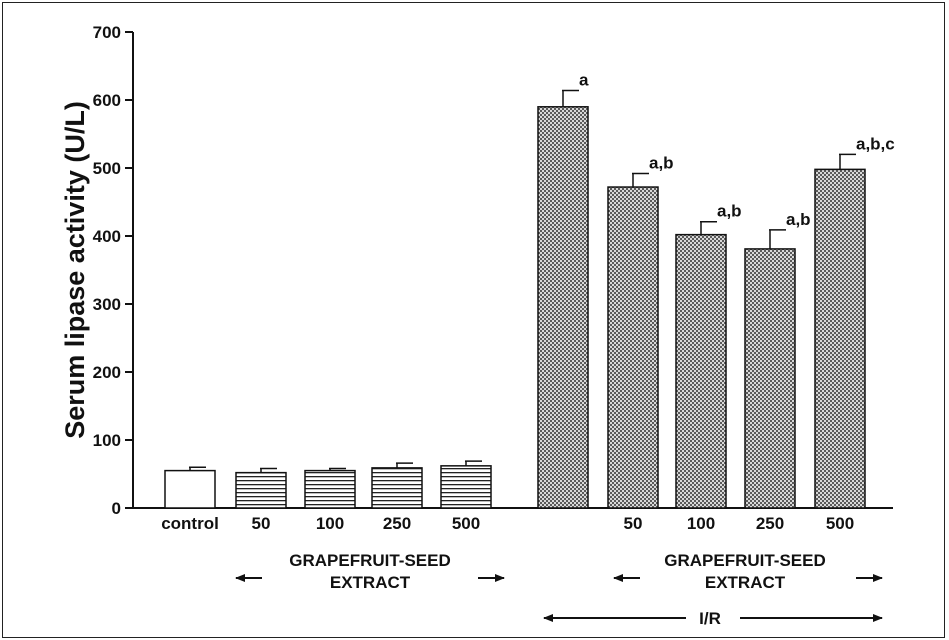  I want to click on y-tick-label: 100, so click(107, 440).